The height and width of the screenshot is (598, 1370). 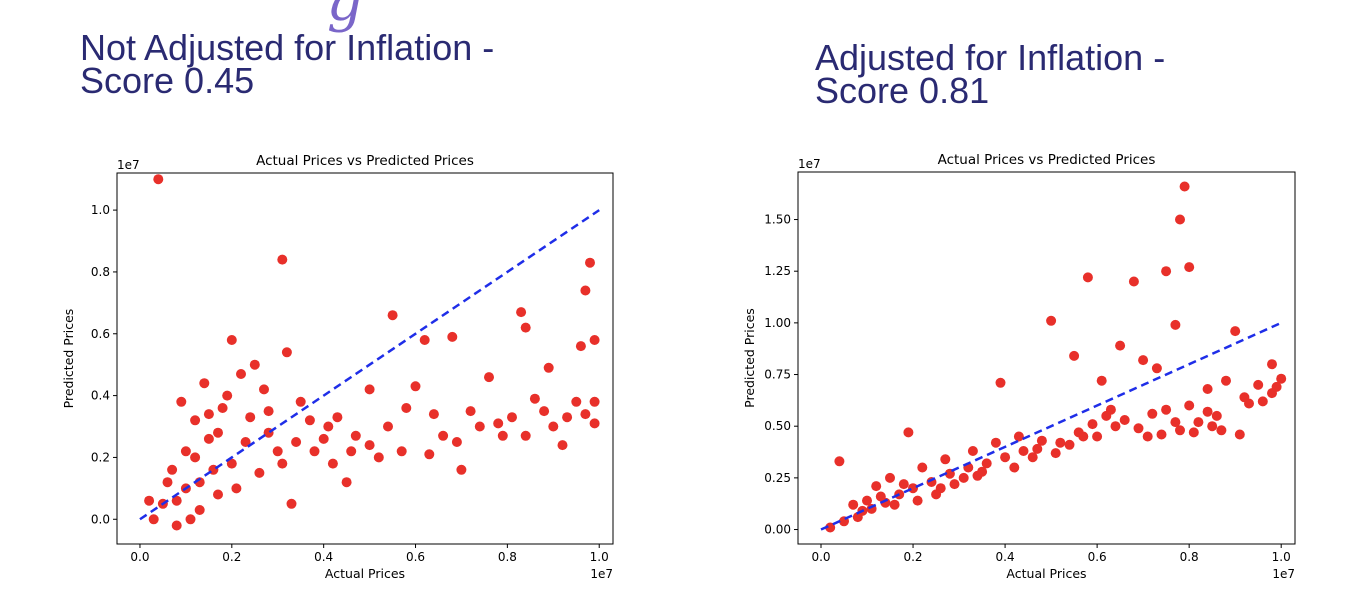 I want to click on y-offset-label: 1e7, so click(x=809, y=164).